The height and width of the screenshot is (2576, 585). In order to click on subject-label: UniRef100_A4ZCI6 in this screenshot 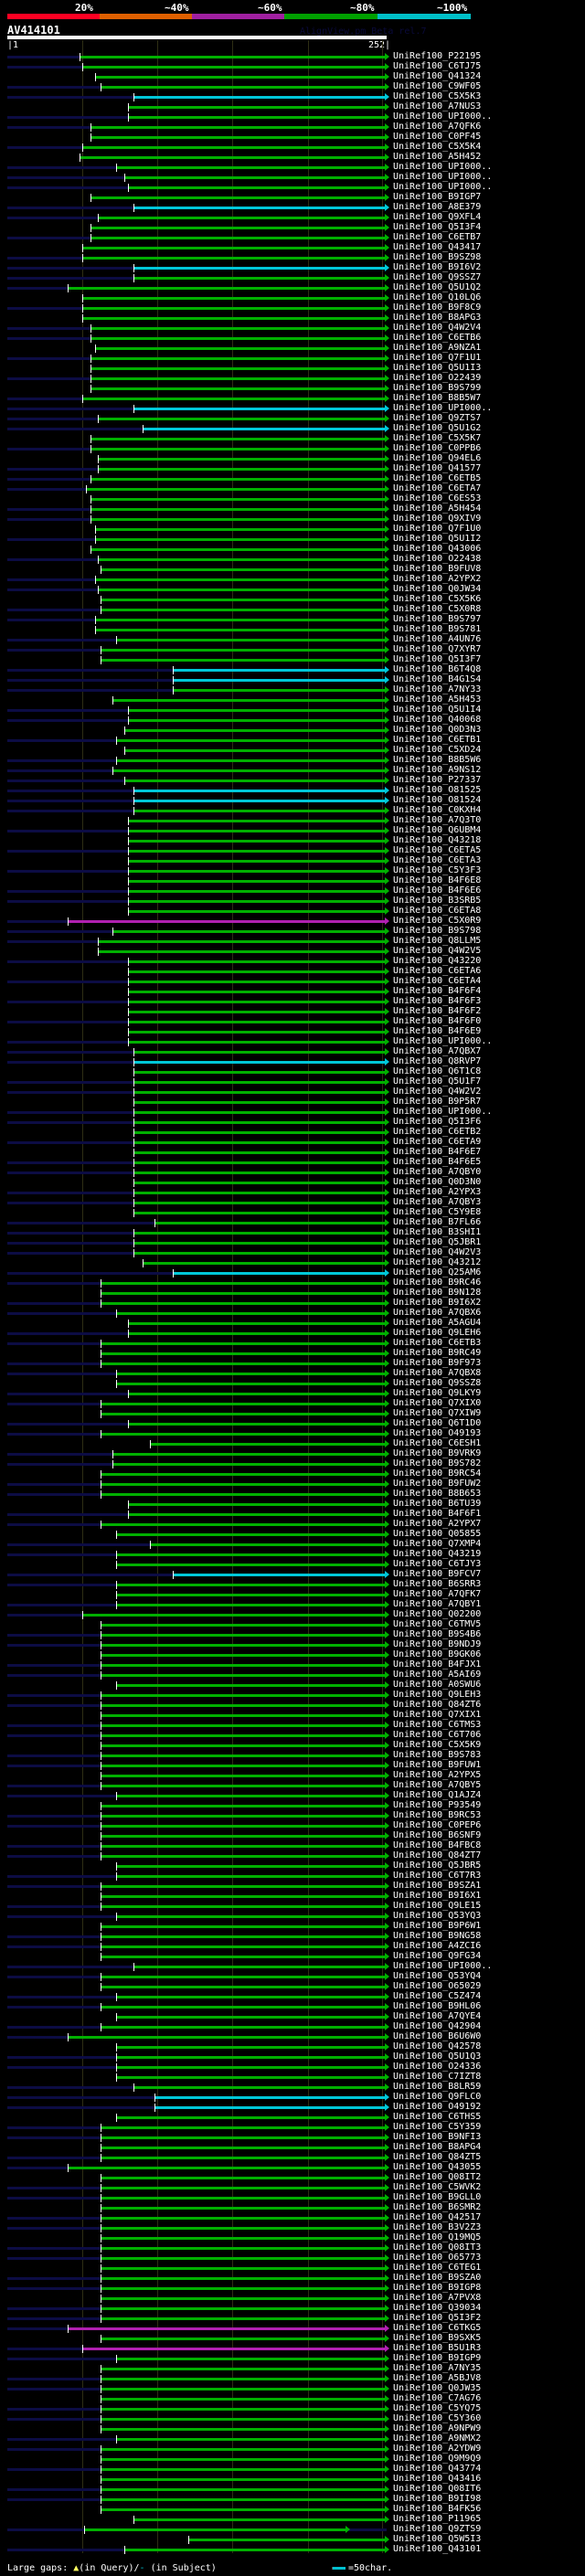, I will do `click(438, 1946)`.